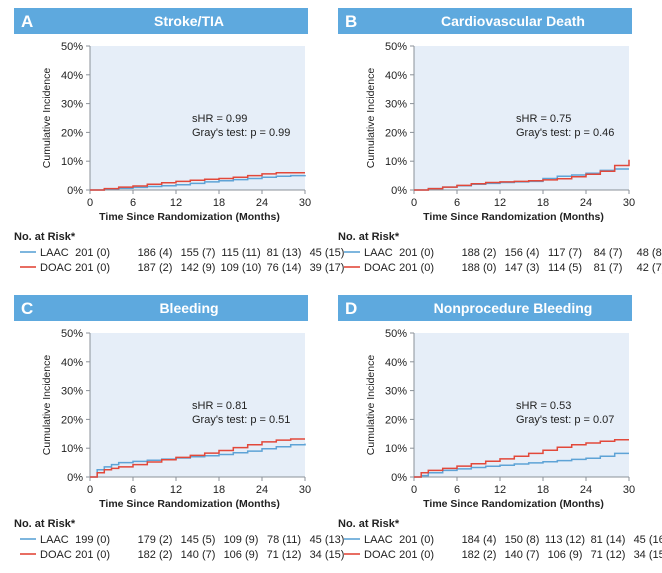 Image resolution: width=662 pixels, height=573 pixels. Describe the element at coordinates (522, 268) in the screenshot. I see `risk-cell: 147 (3)` at that location.